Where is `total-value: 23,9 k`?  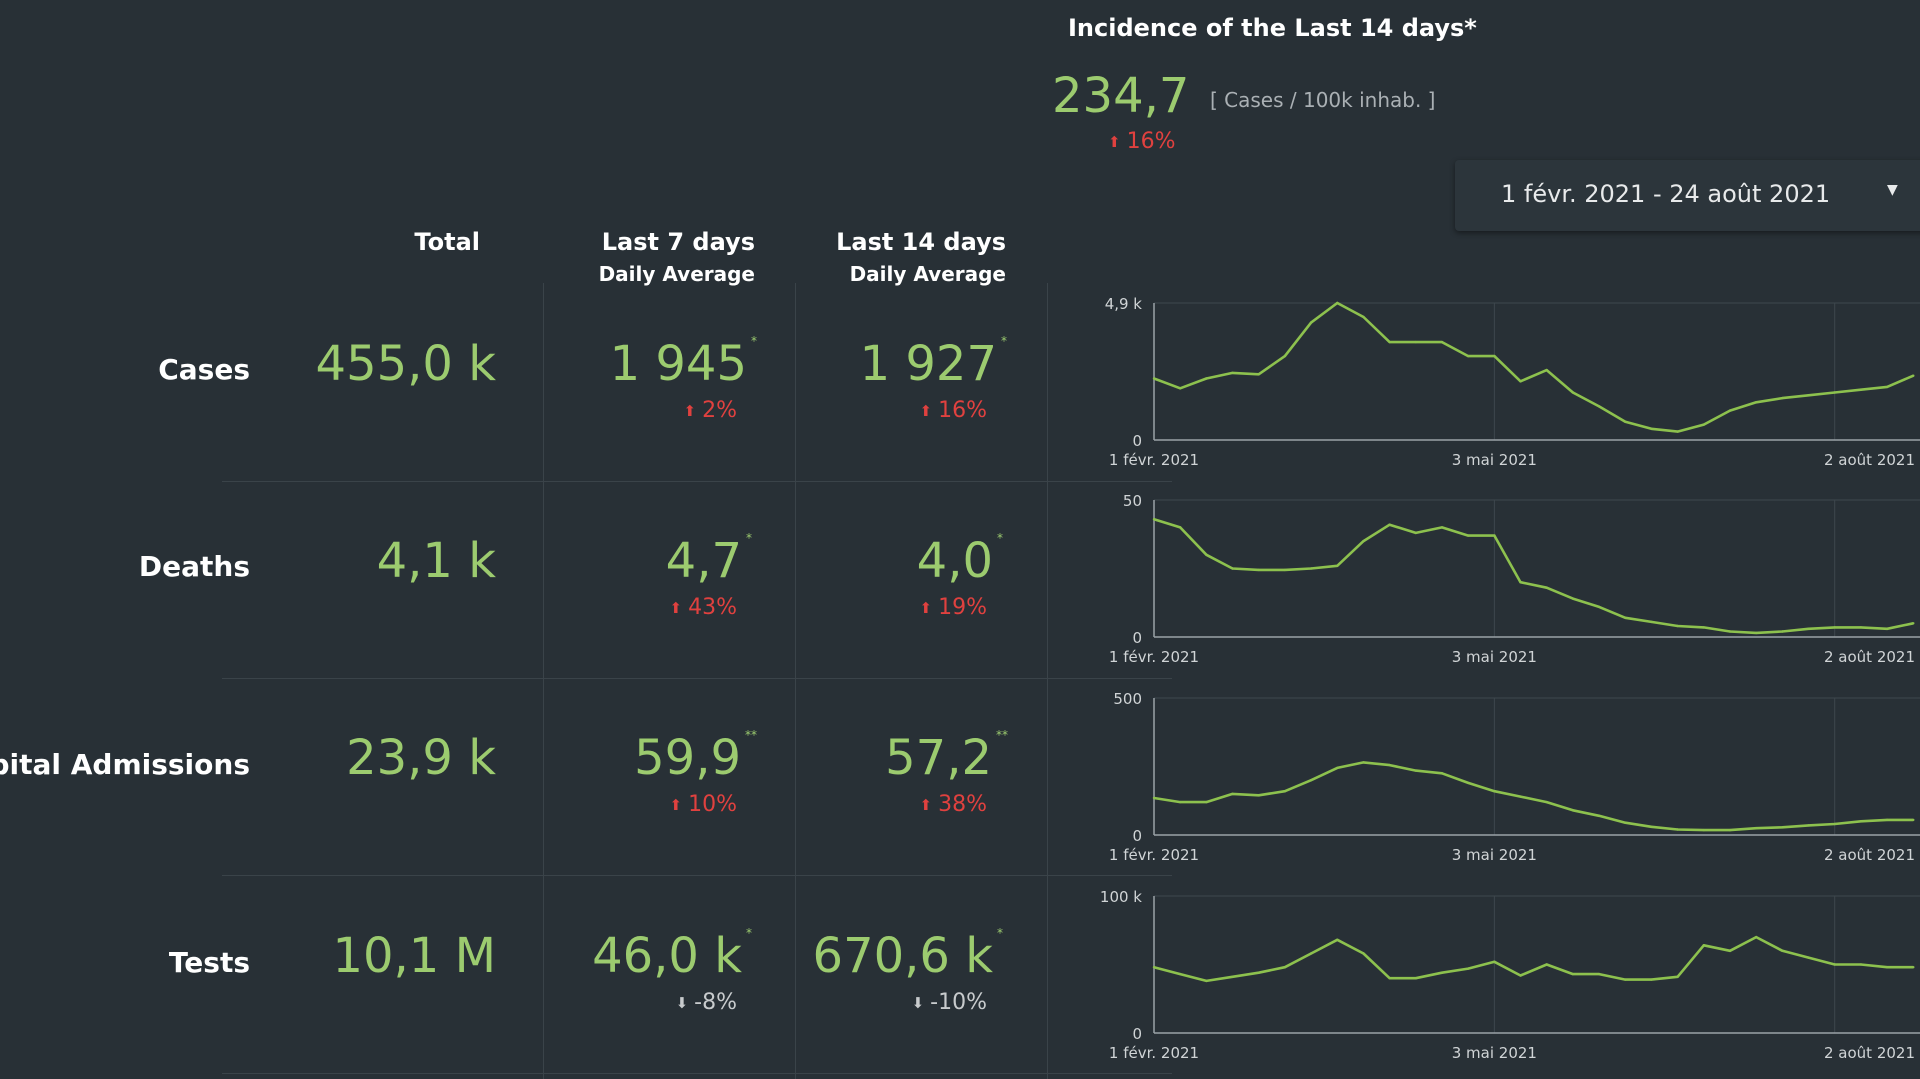
total-value: 23,9 k is located at coordinates (421, 758).